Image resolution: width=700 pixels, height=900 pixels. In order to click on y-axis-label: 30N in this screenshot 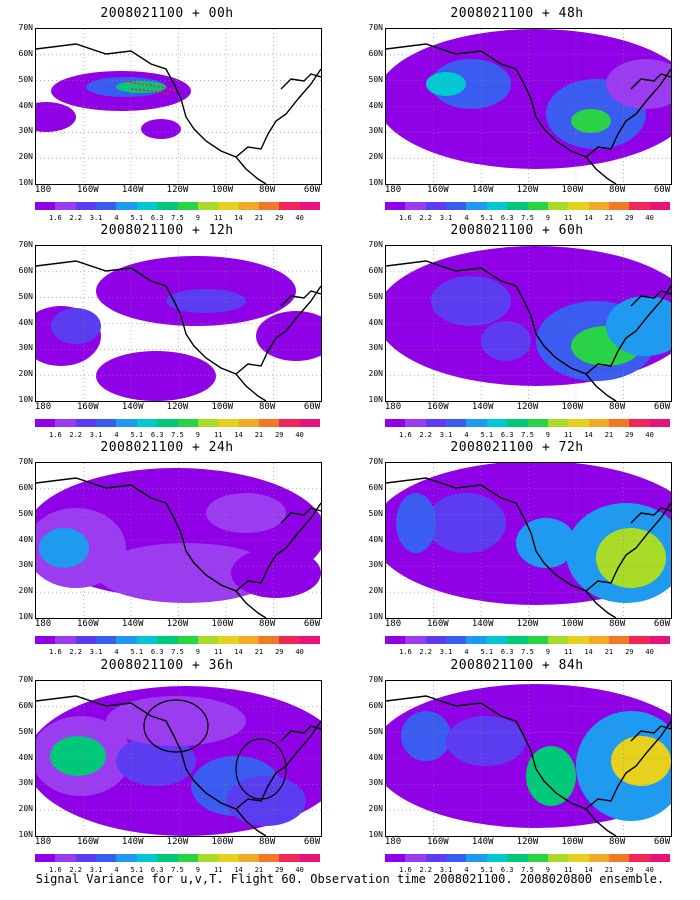, I will do `click(25, 565)`.